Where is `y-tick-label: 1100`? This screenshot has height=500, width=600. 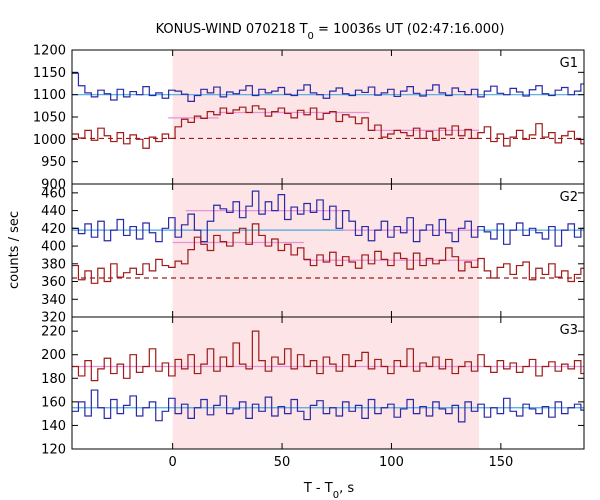 y-tick-label: 1100 is located at coordinates (49, 95).